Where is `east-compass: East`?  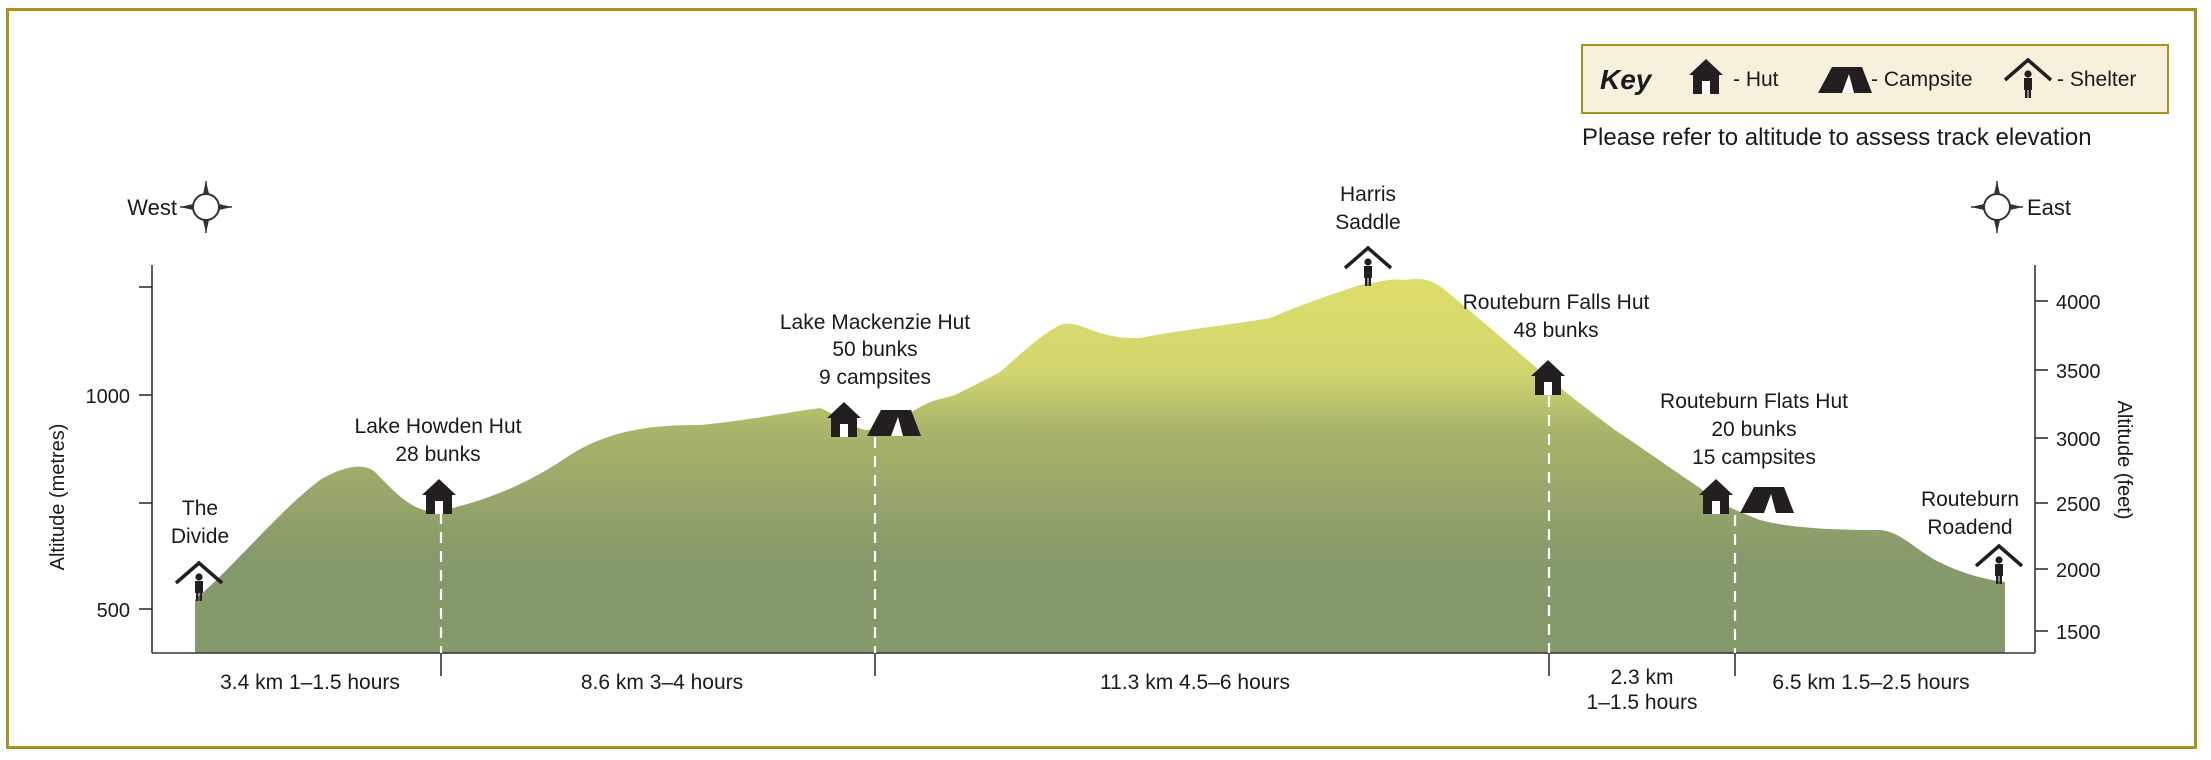 east-compass: East is located at coordinates (2020, 207).